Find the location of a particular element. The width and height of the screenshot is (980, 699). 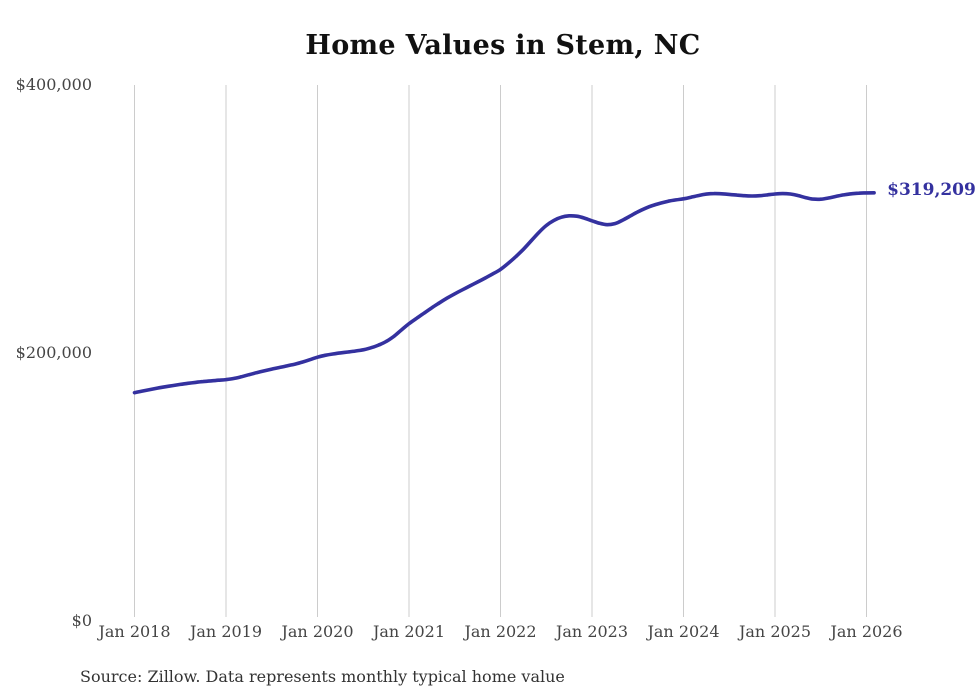

y-axis-tick-label-200k: $200,000 is located at coordinates (53, 352).